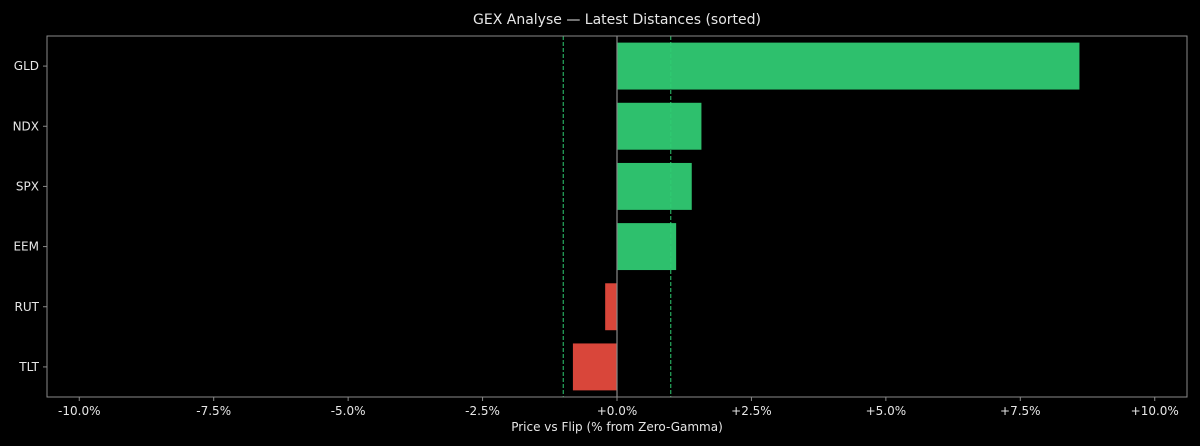 This screenshot has height=446, width=1200. I want to click on x-tick-label: +5.0%, so click(886, 411).